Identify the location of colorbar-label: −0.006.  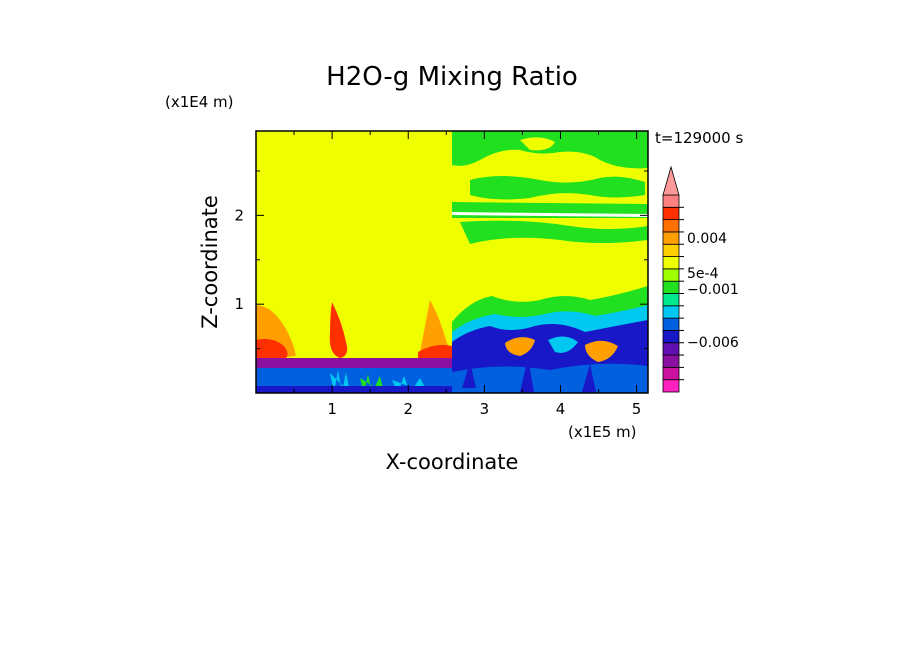
(713, 343).